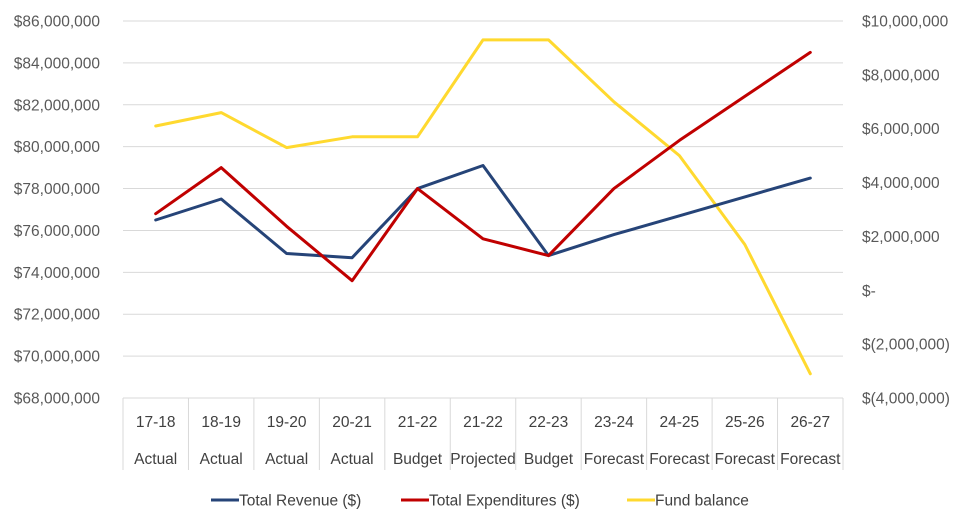 The height and width of the screenshot is (523, 965). Describe the element at coordinates (57, 273) in the screenshot. I see `primary-y-tick-label: $74,000,000` at that location.